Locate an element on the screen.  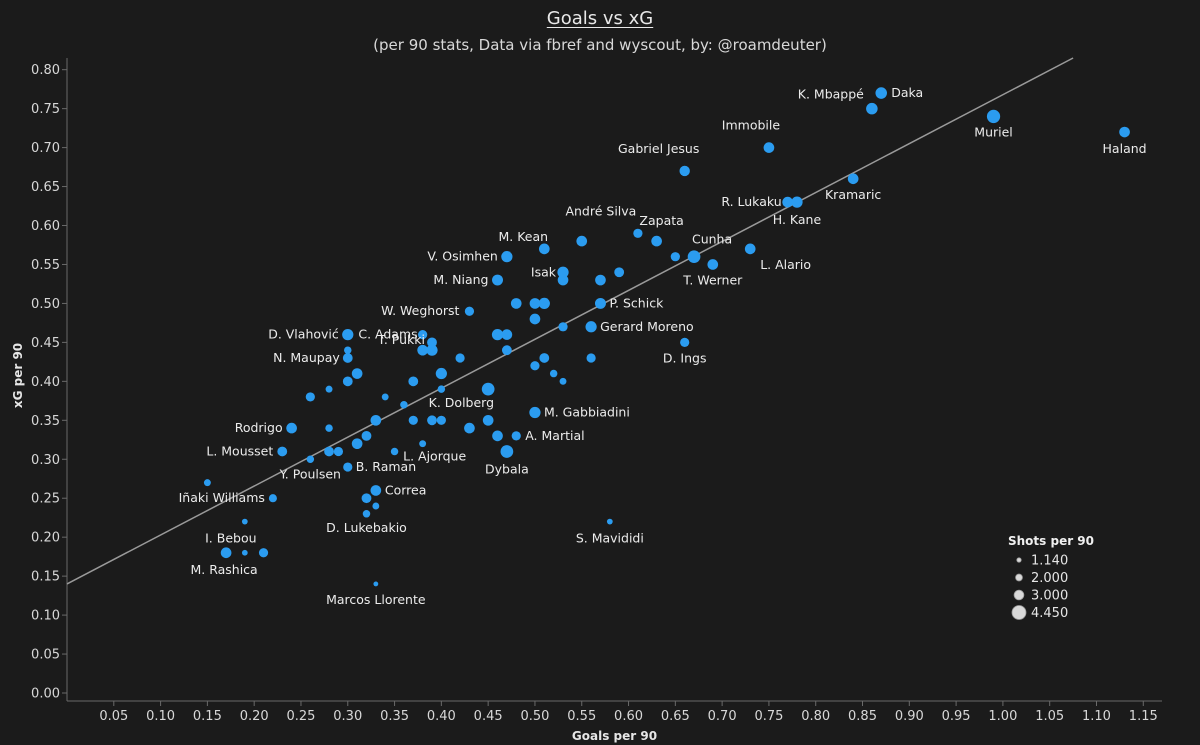
x-tick-label: 0.85 is located at coordinates (862, 716).